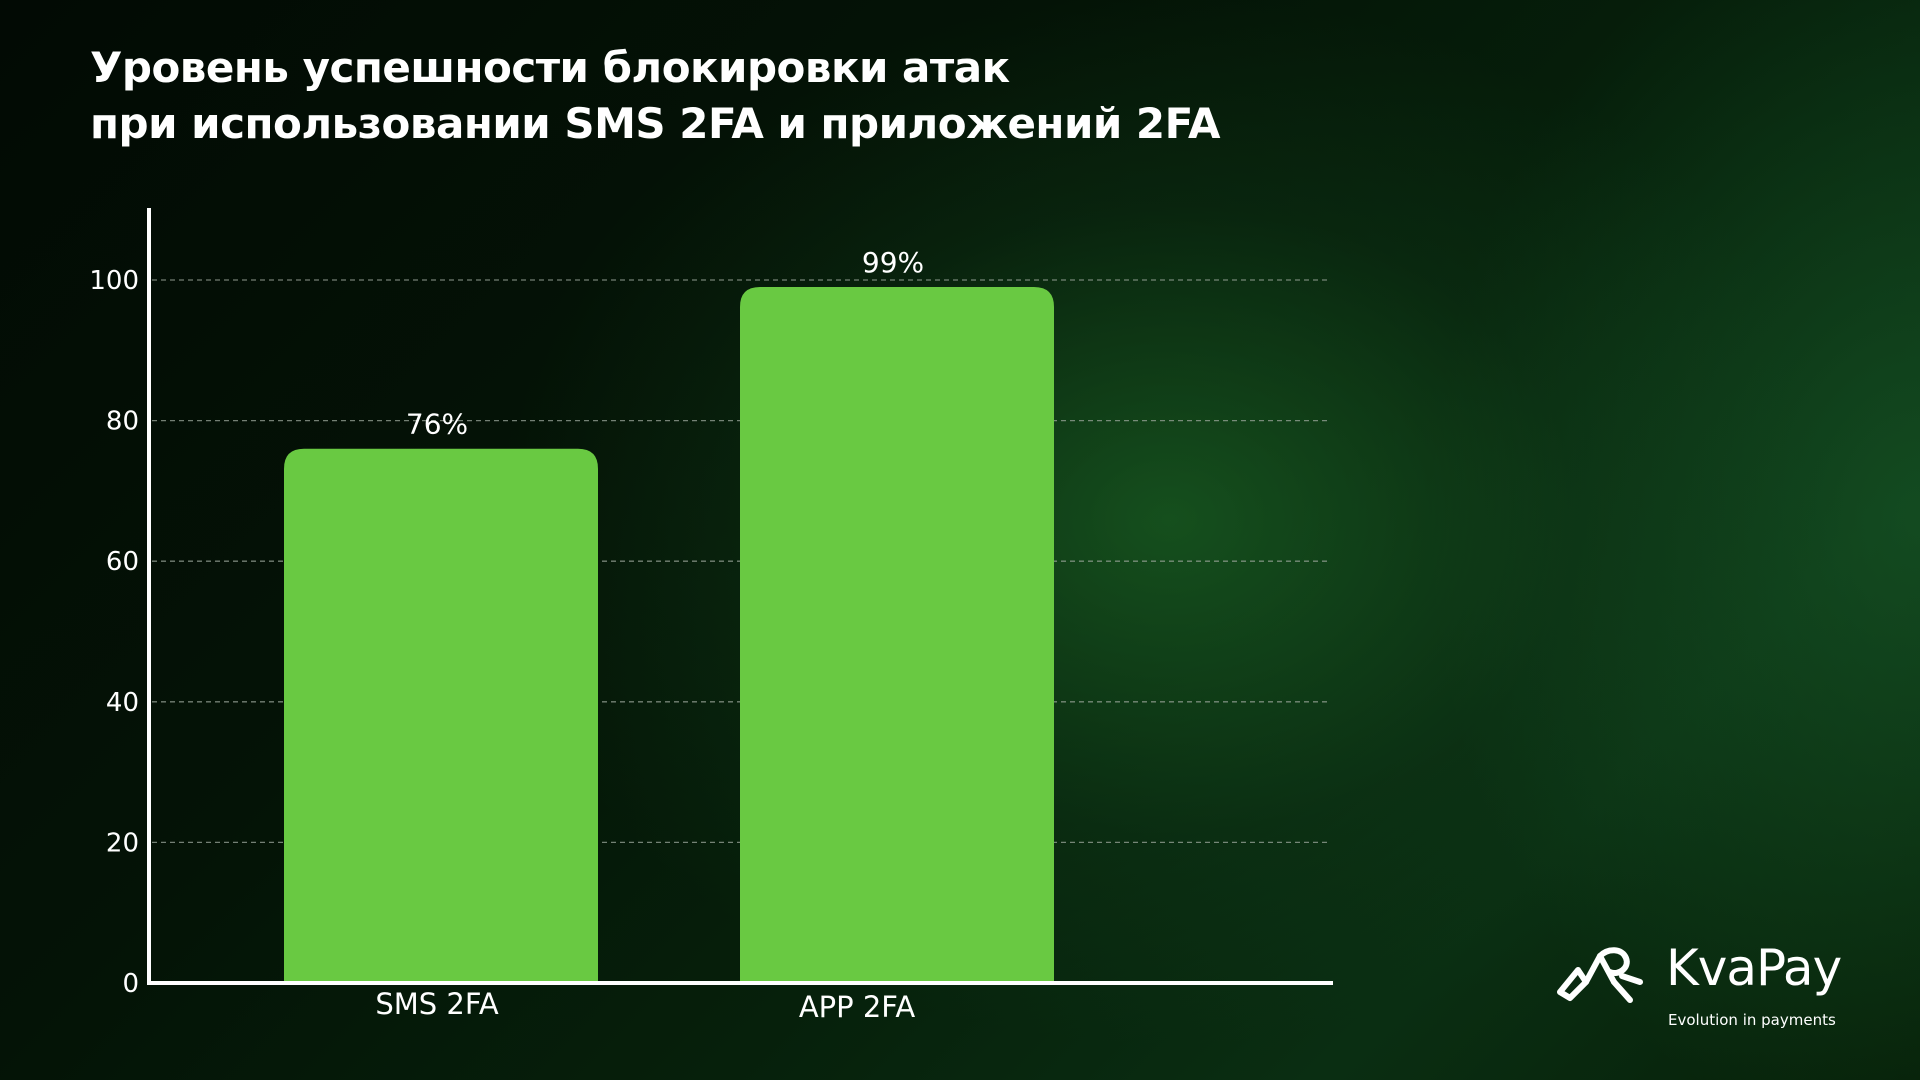  What do you see at coordinates (437, 1004) in the screenshot?
I see `category-label-sms-2fa: SMS 2FA` at bounding box center [437, 1004].